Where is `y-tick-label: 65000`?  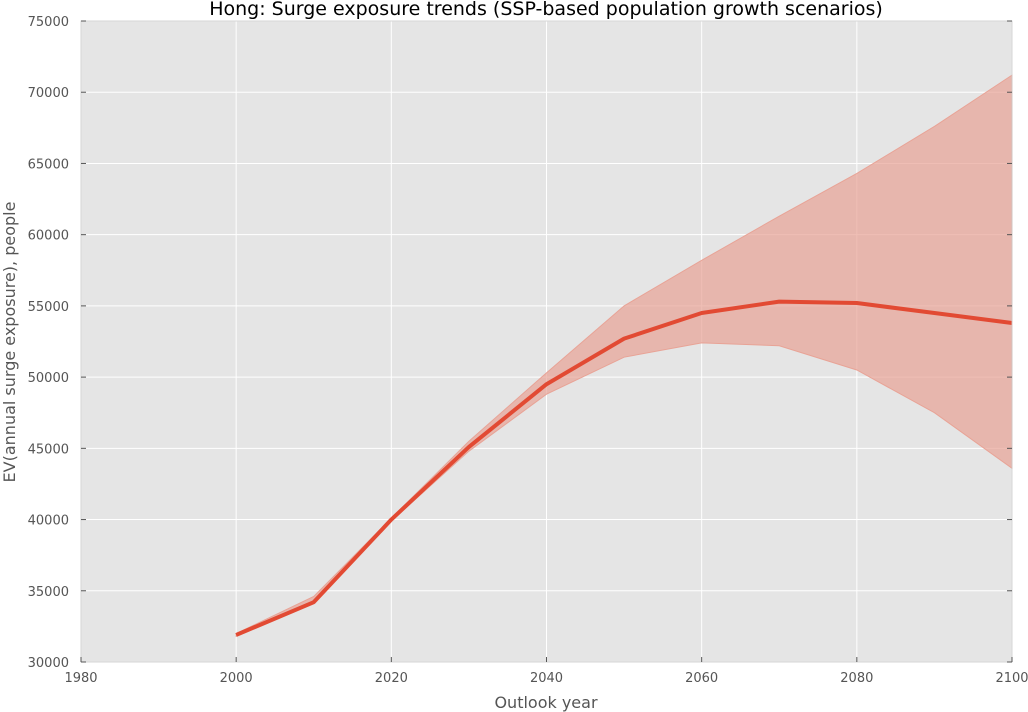
y-tick-label: 65000 is located at coordinates (48, 164).